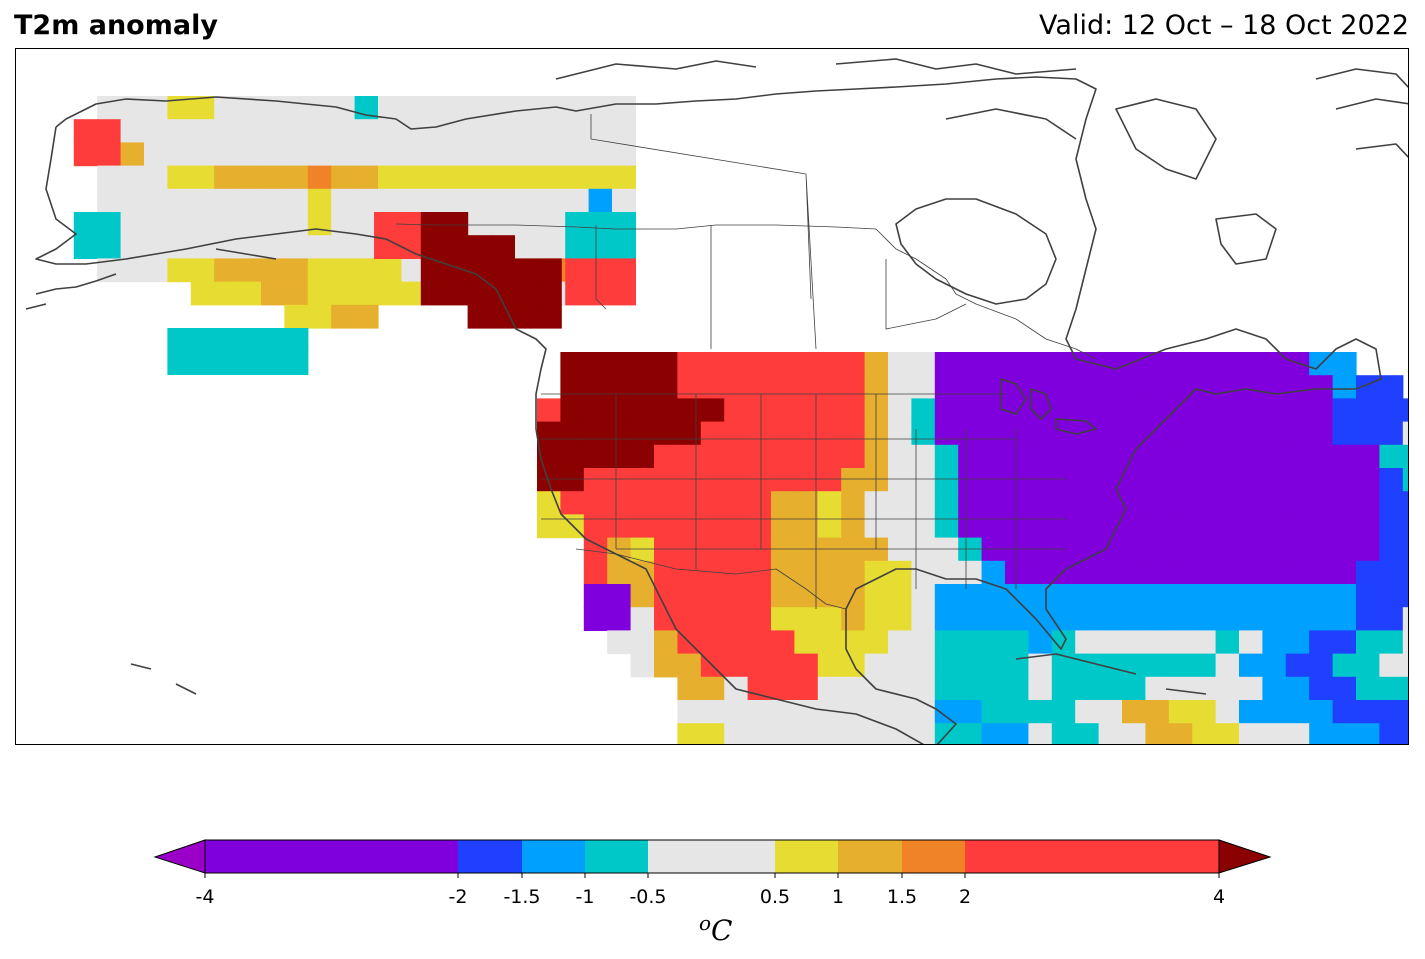 The image size is (1425, 959). I want to click on colorbar-bin, so click(807, 856).